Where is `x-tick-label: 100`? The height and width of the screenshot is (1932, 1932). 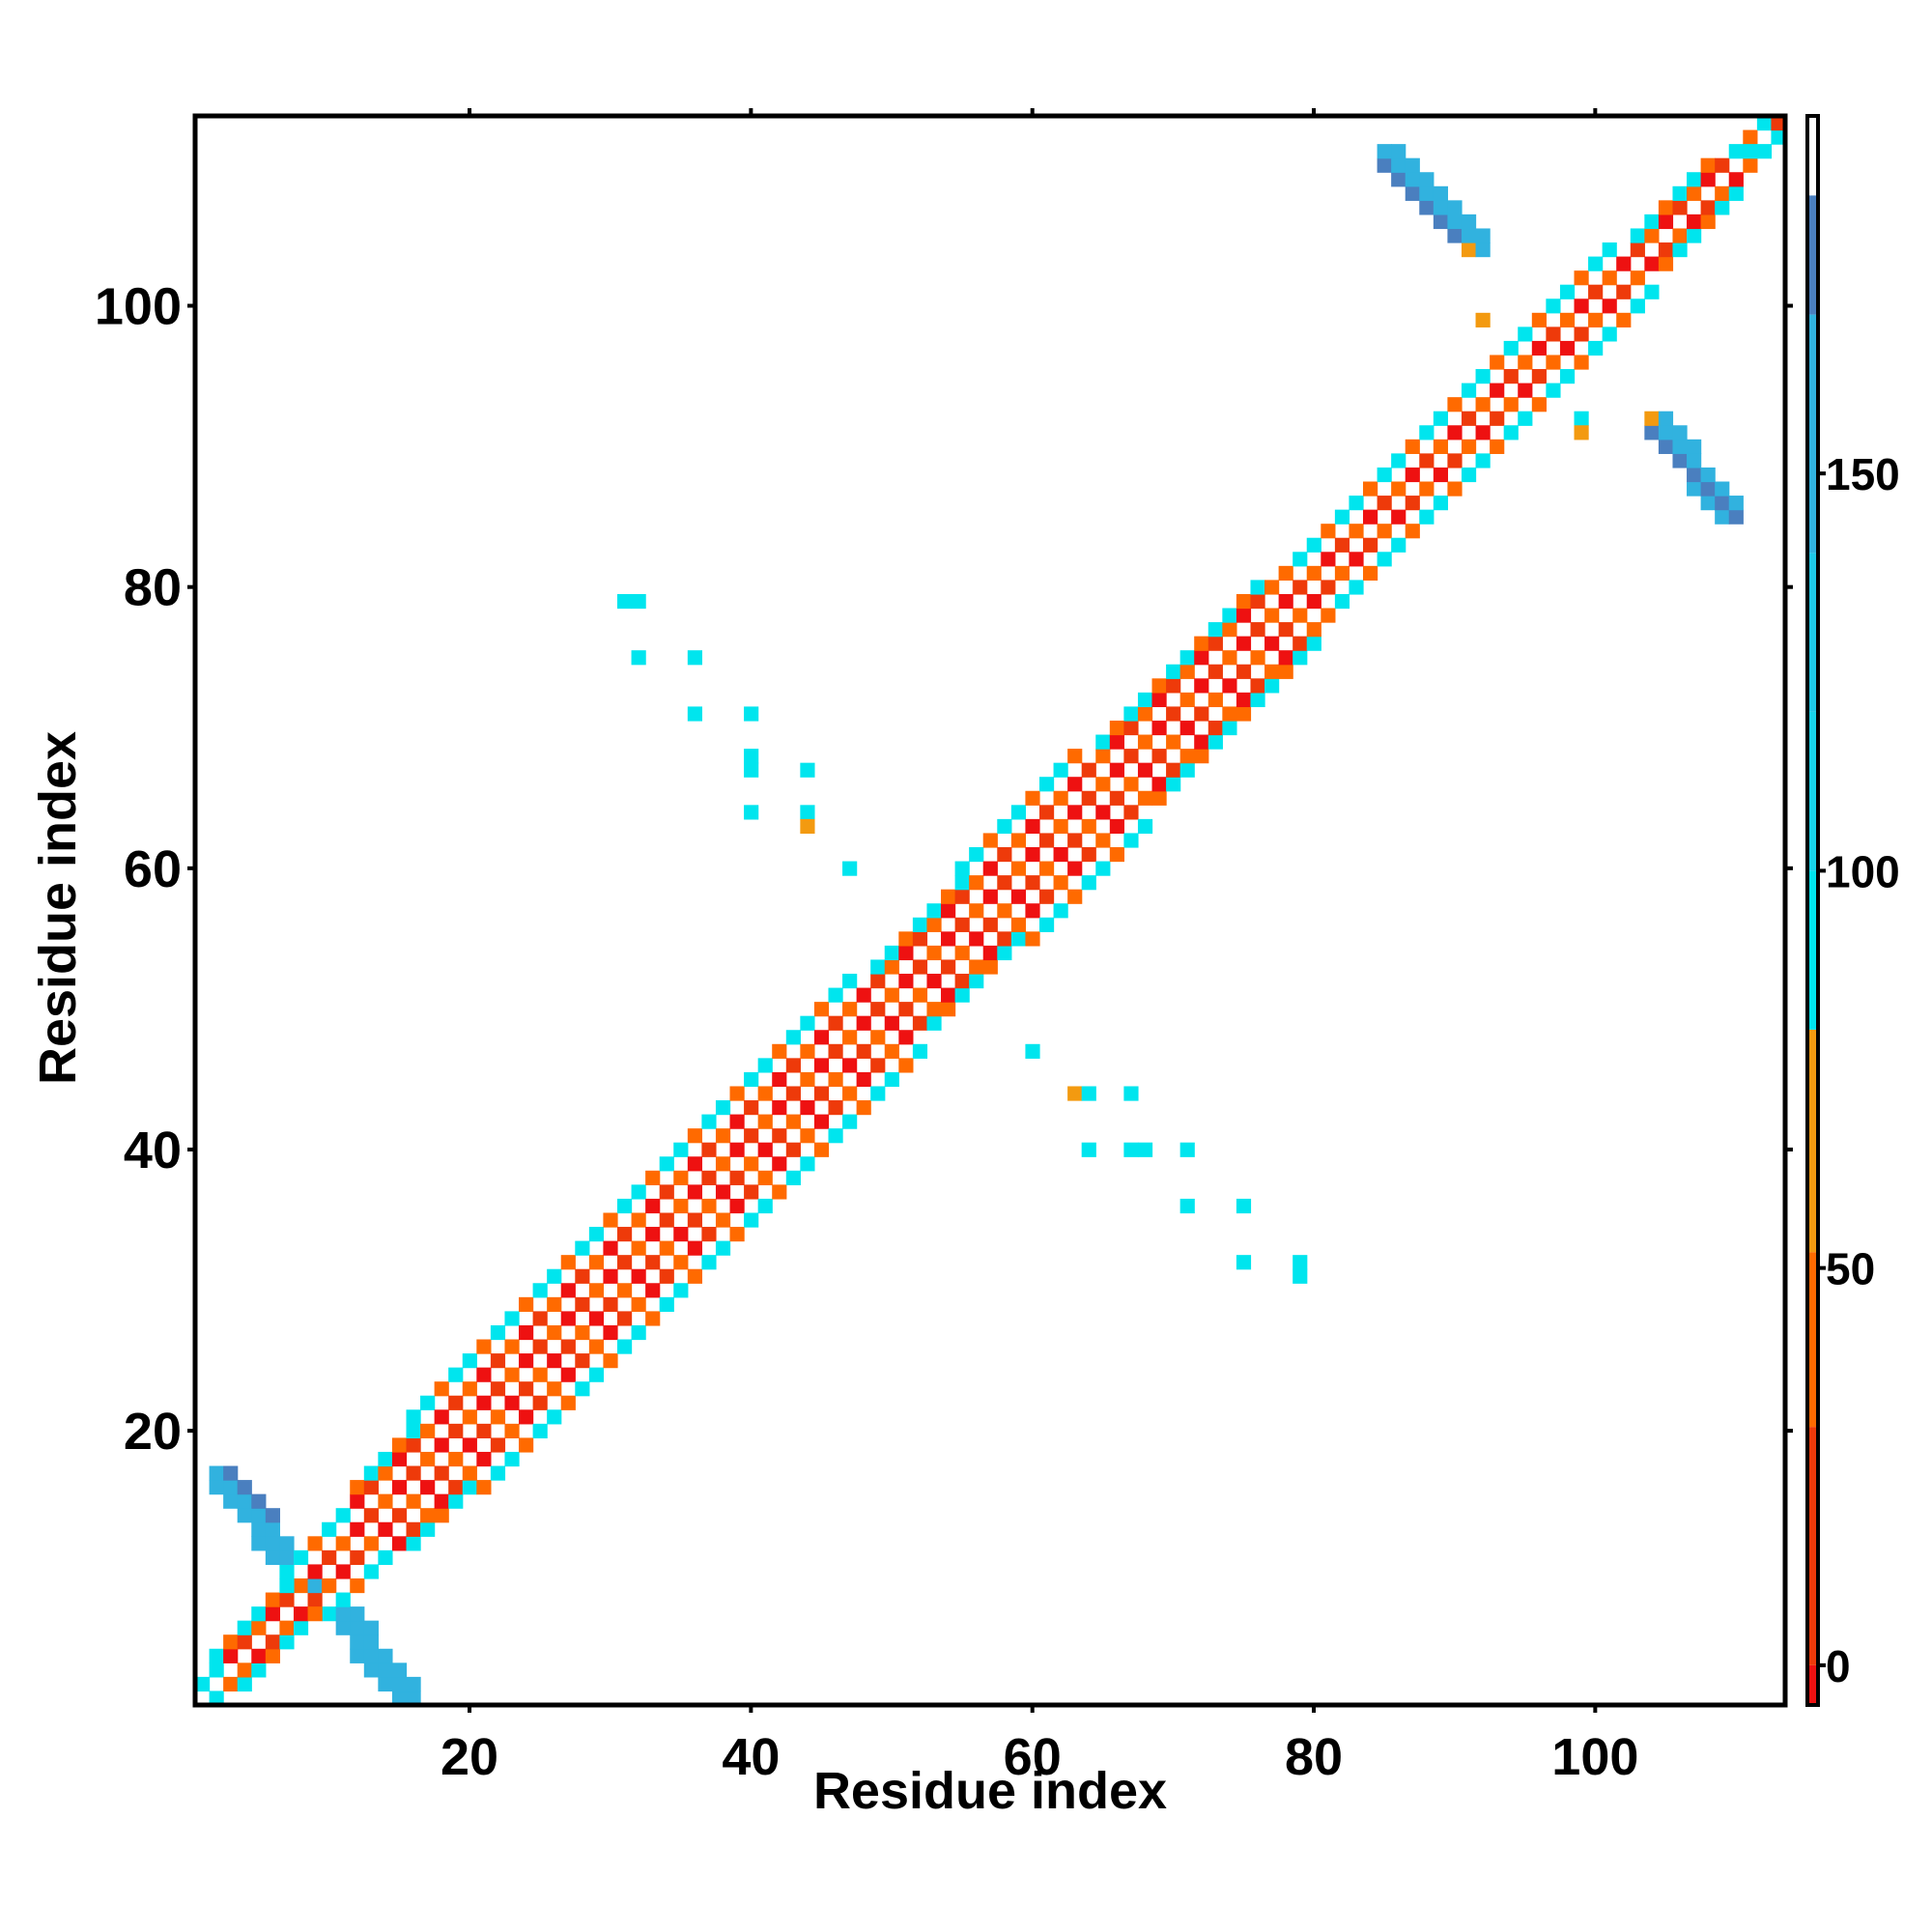
x-tick-label: 100 is located at coordinates (1594, 1757).